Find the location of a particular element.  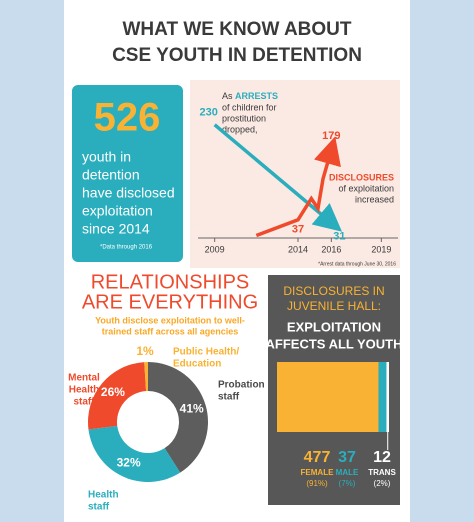

annotation: of children for is located at coordinates (249, 107).